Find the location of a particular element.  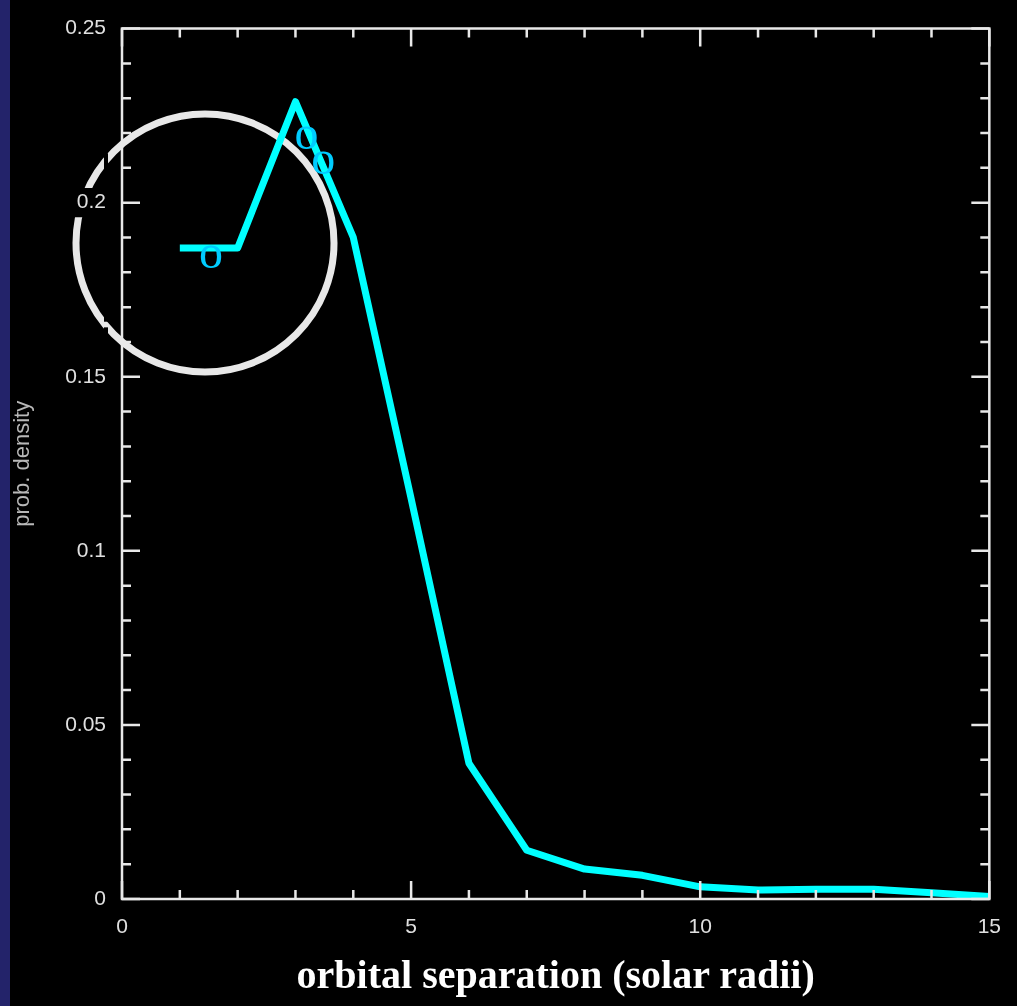

x-tick-label: 15 is located at coordinates (989, 926).